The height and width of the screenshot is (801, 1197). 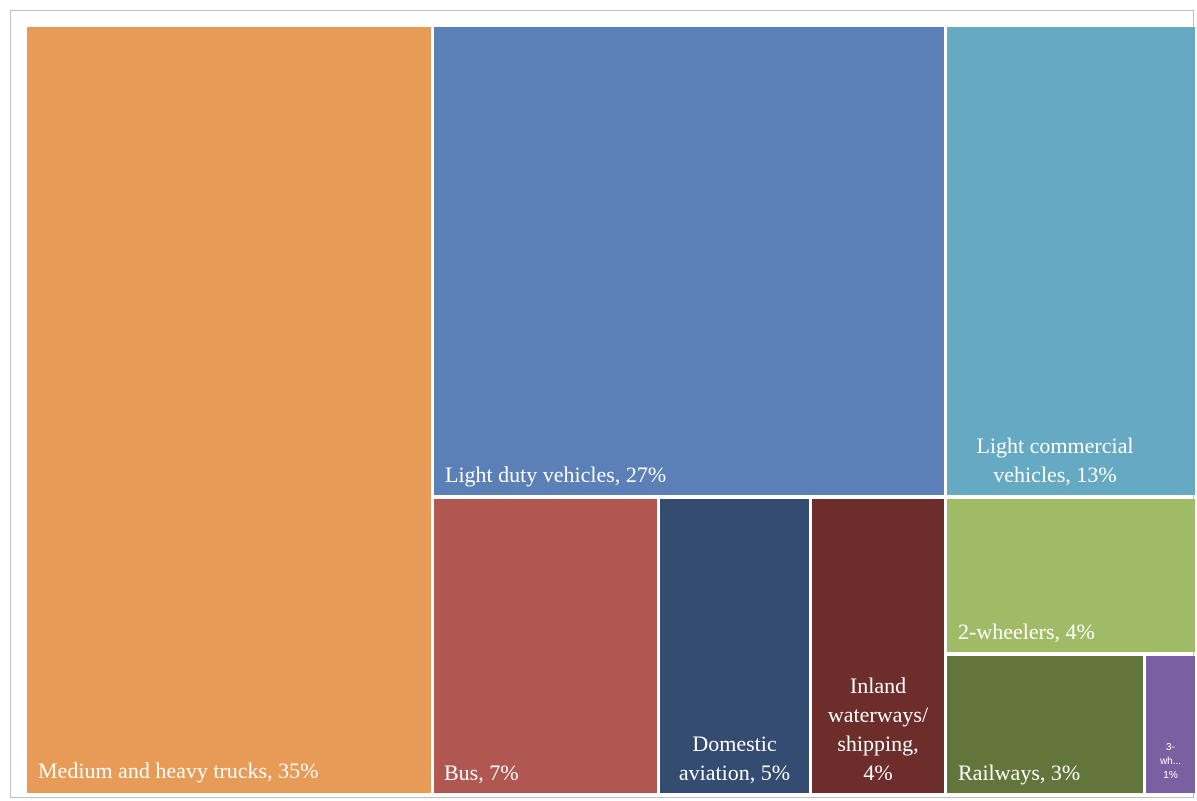 What do you see at coordinates (878, 729) in the screenshot?
I see `tile-label-inland-waterways-shipping: Inland waterways/ shipping, 4%` at bounding box center [878, 729].